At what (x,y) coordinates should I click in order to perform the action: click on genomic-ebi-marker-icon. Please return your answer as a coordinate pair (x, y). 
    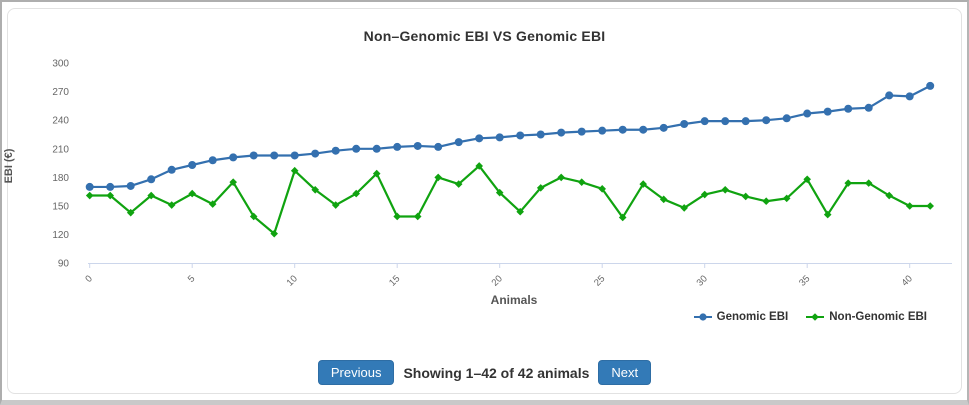
    Looking at the image, I should click on (702, 317).